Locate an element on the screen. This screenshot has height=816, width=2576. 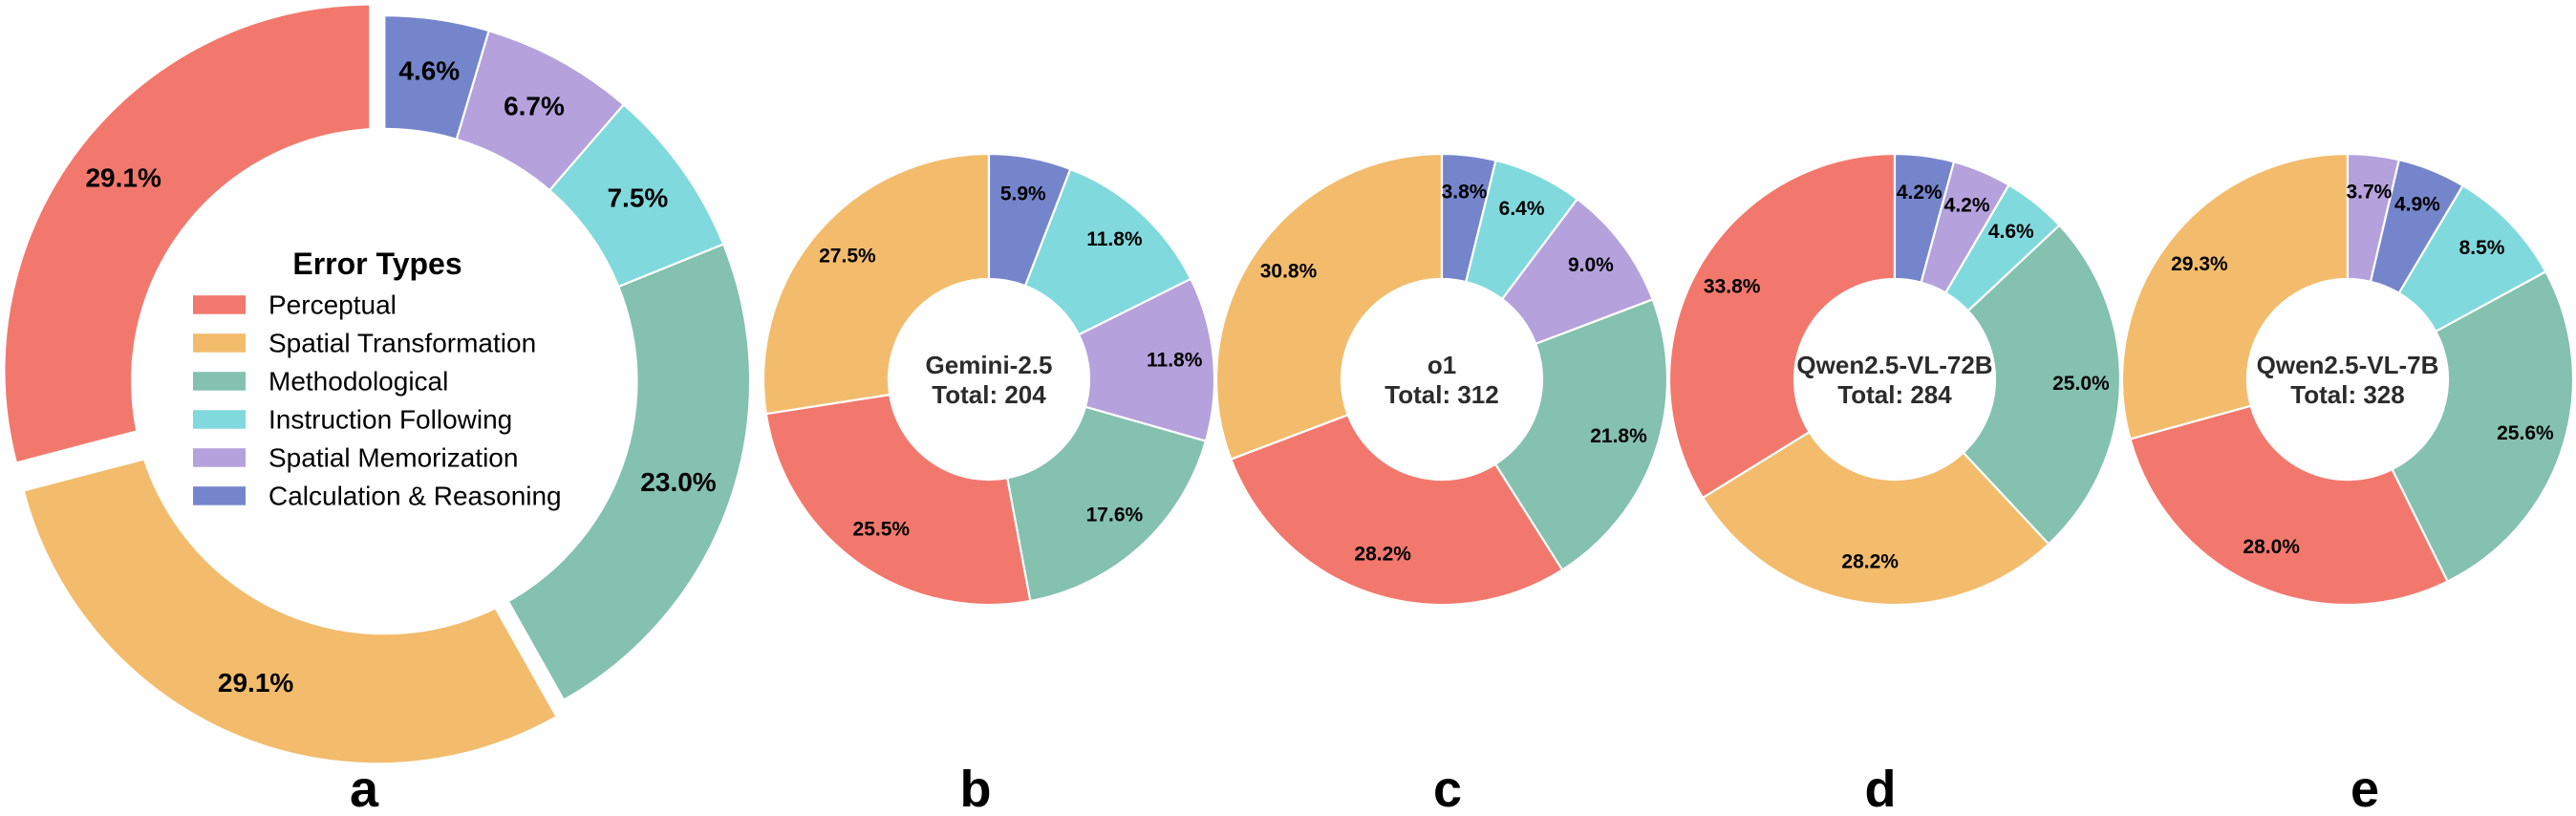
svg-text: Spatial Transformation is located at coordinates (402, 343).